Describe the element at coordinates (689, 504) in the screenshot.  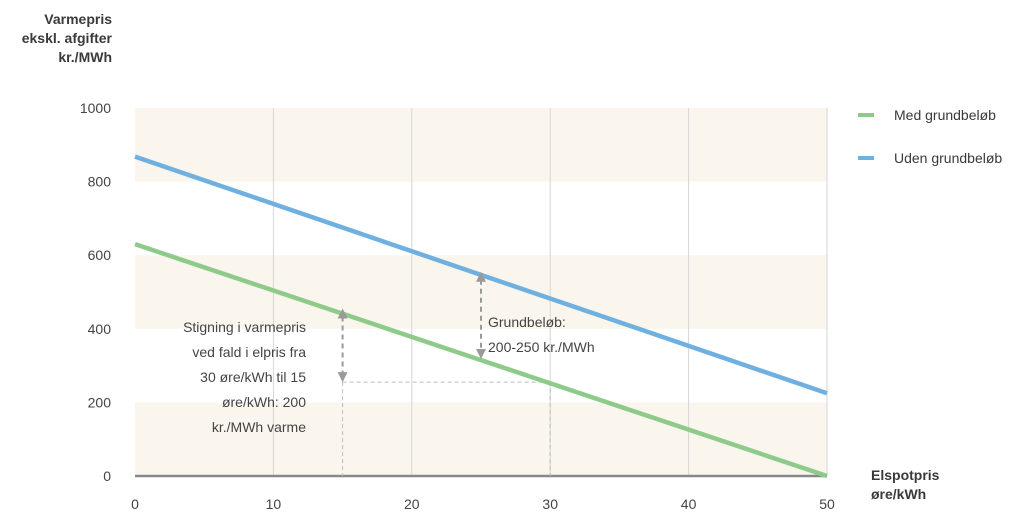
I see `x-tick-label: 40` at that location.